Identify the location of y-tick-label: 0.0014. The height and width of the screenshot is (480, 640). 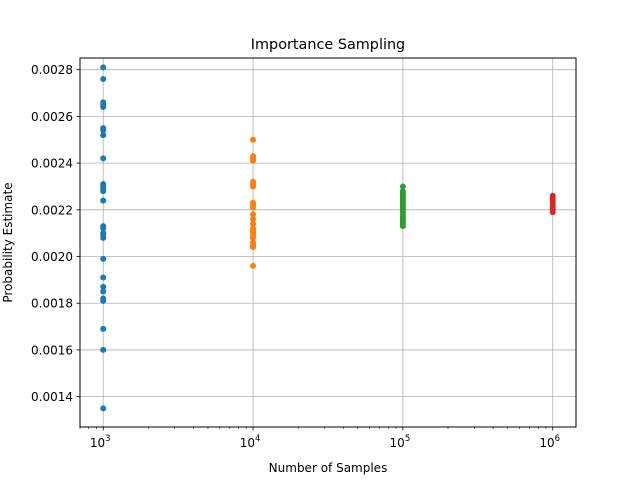
(52, 397).